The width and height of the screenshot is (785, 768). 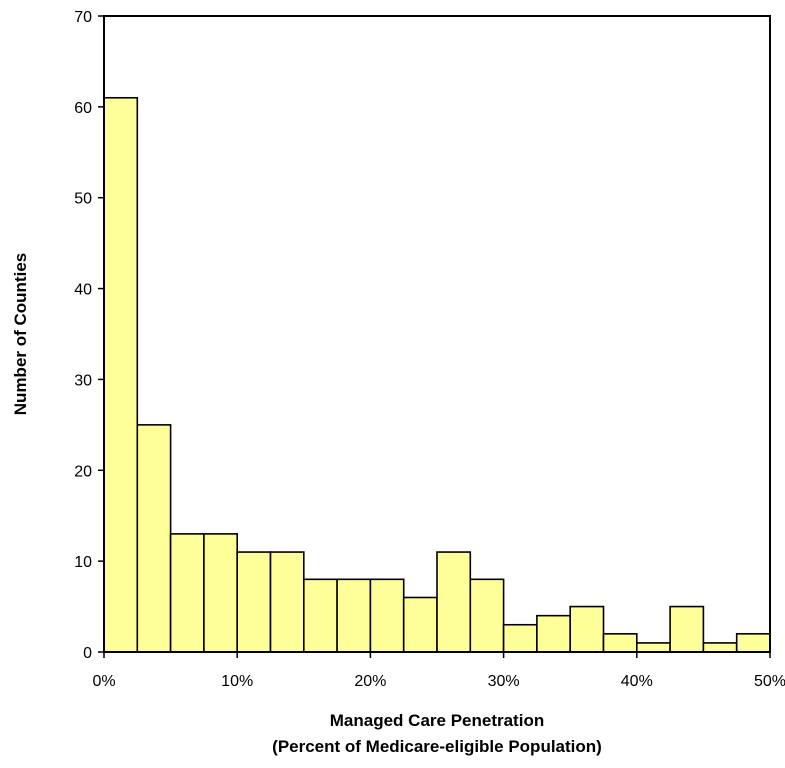 What do you see at coordinates (83, 471) in the screenshot?
I see `y-tick-label: 20` at bounding box center [83, 471].